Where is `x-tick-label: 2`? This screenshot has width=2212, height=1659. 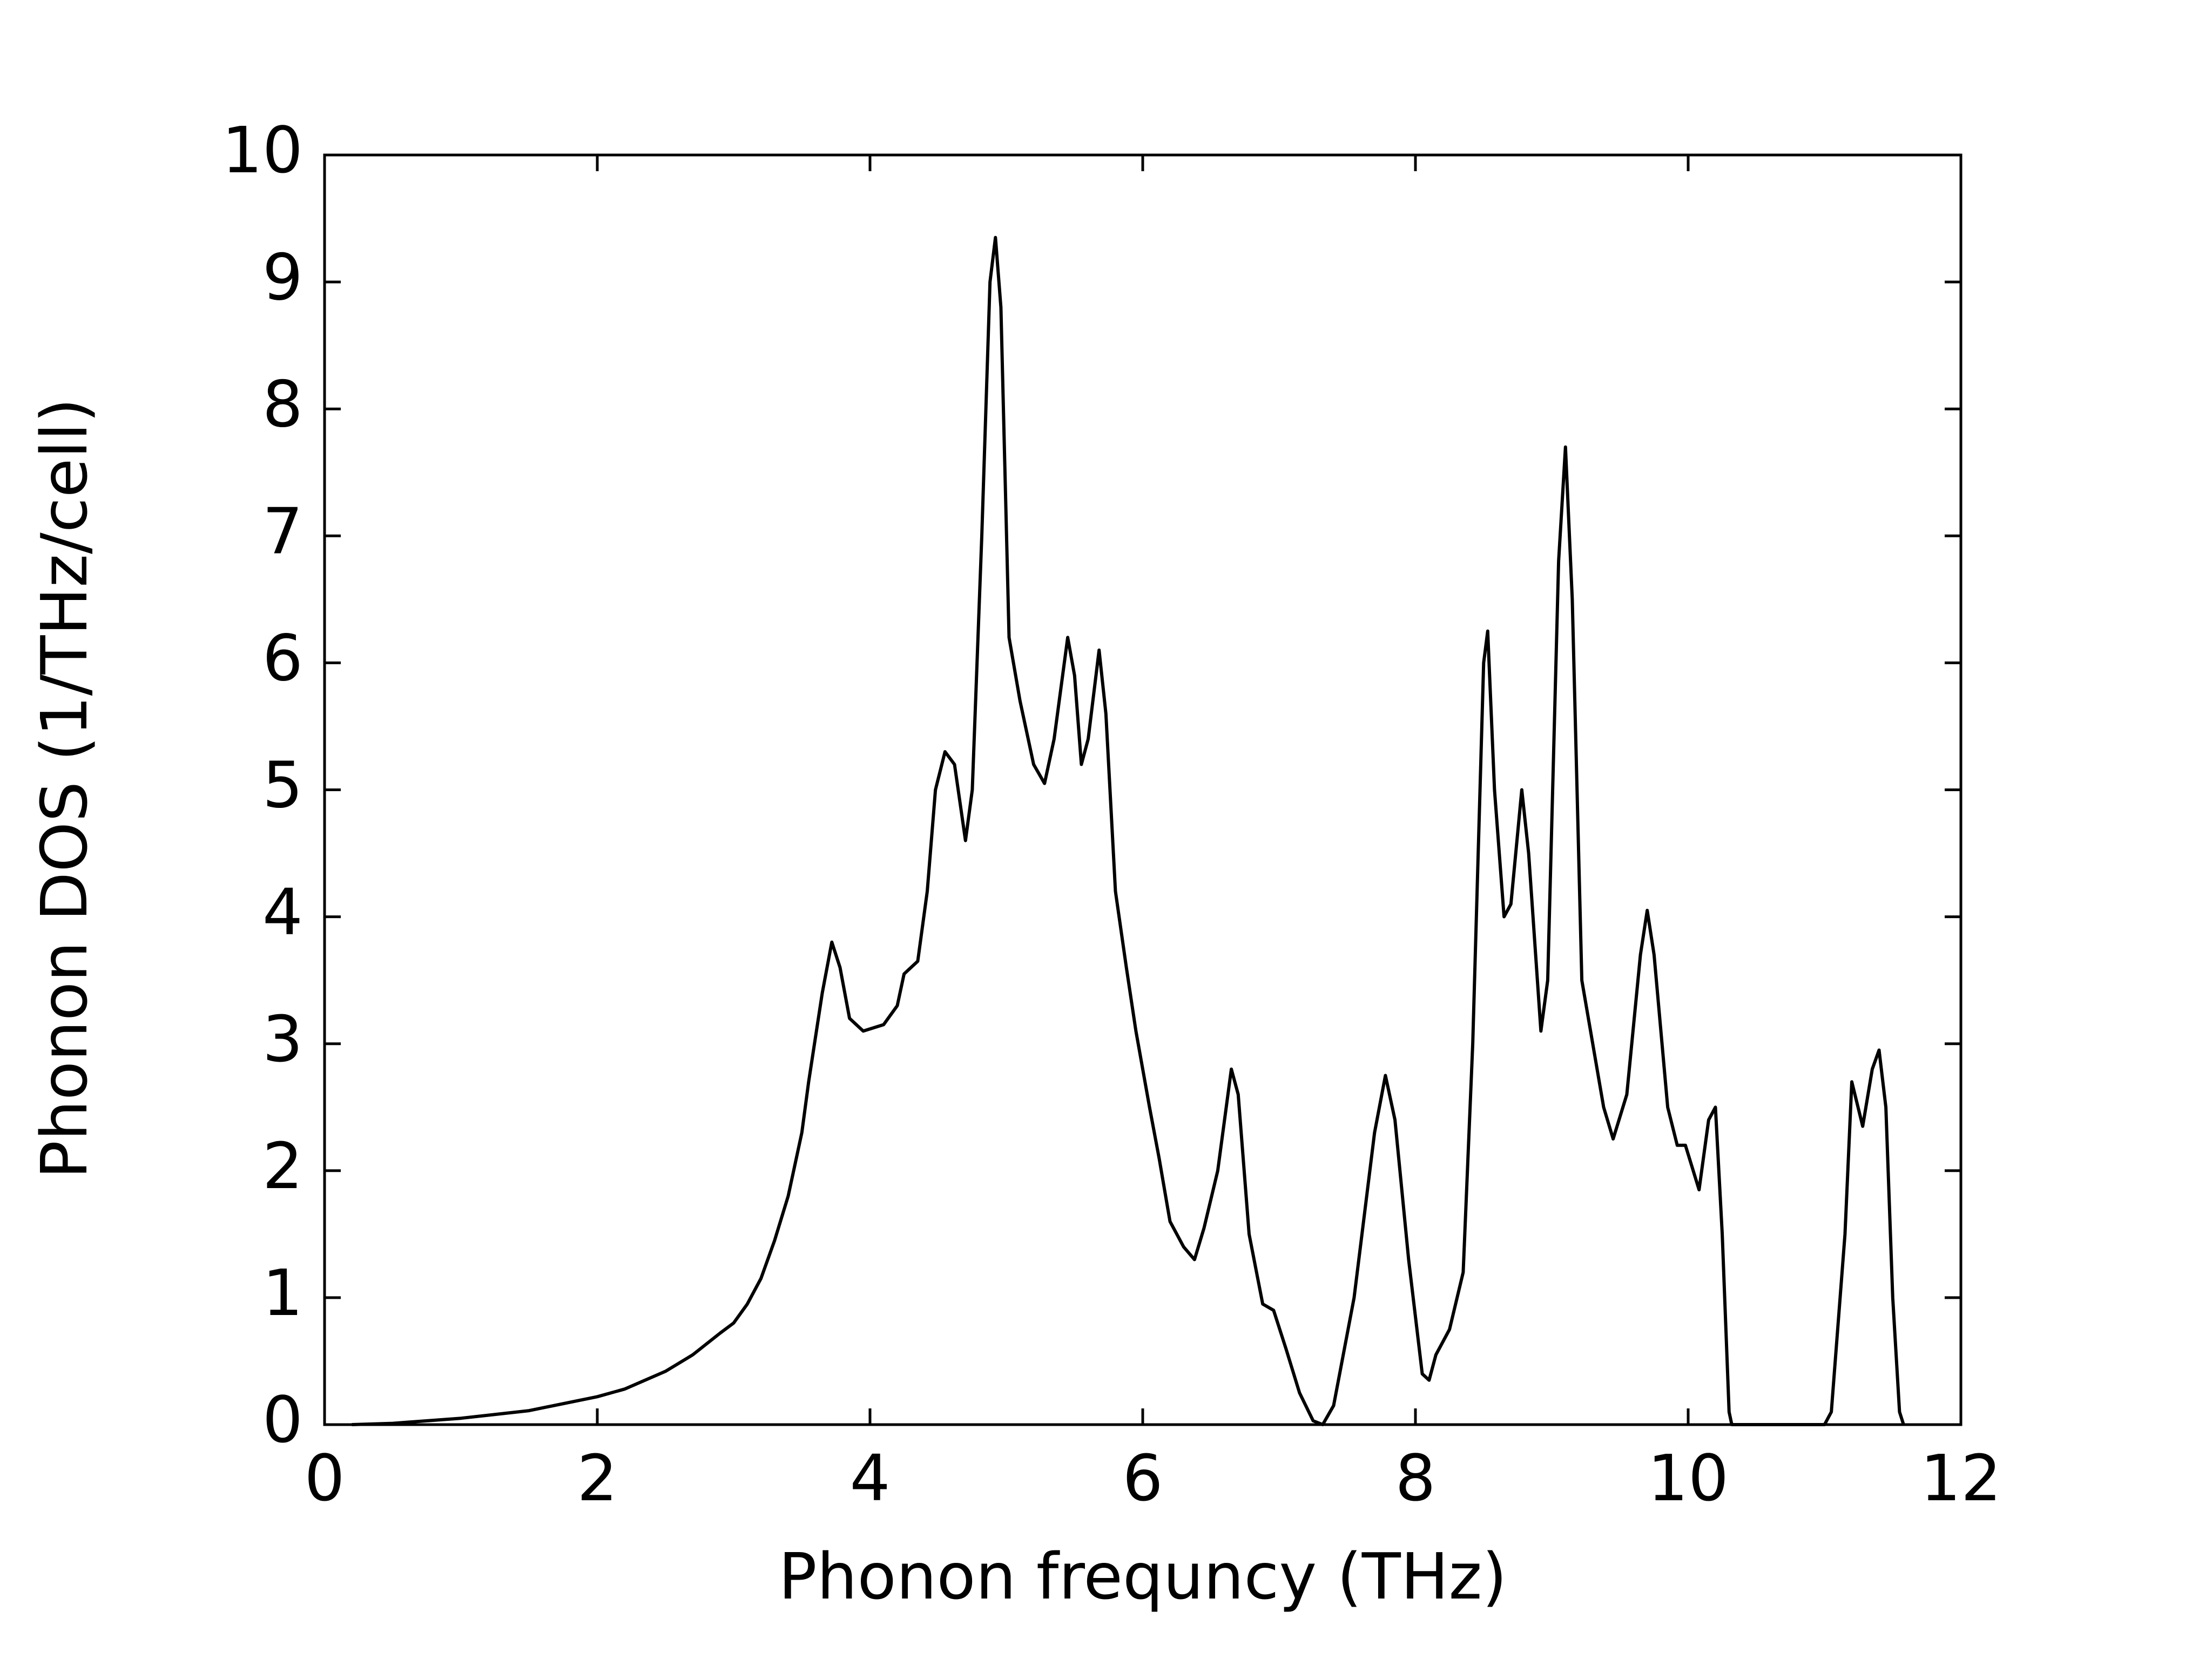
x-tick-label: 2 is located at coordinates (597, 1478).